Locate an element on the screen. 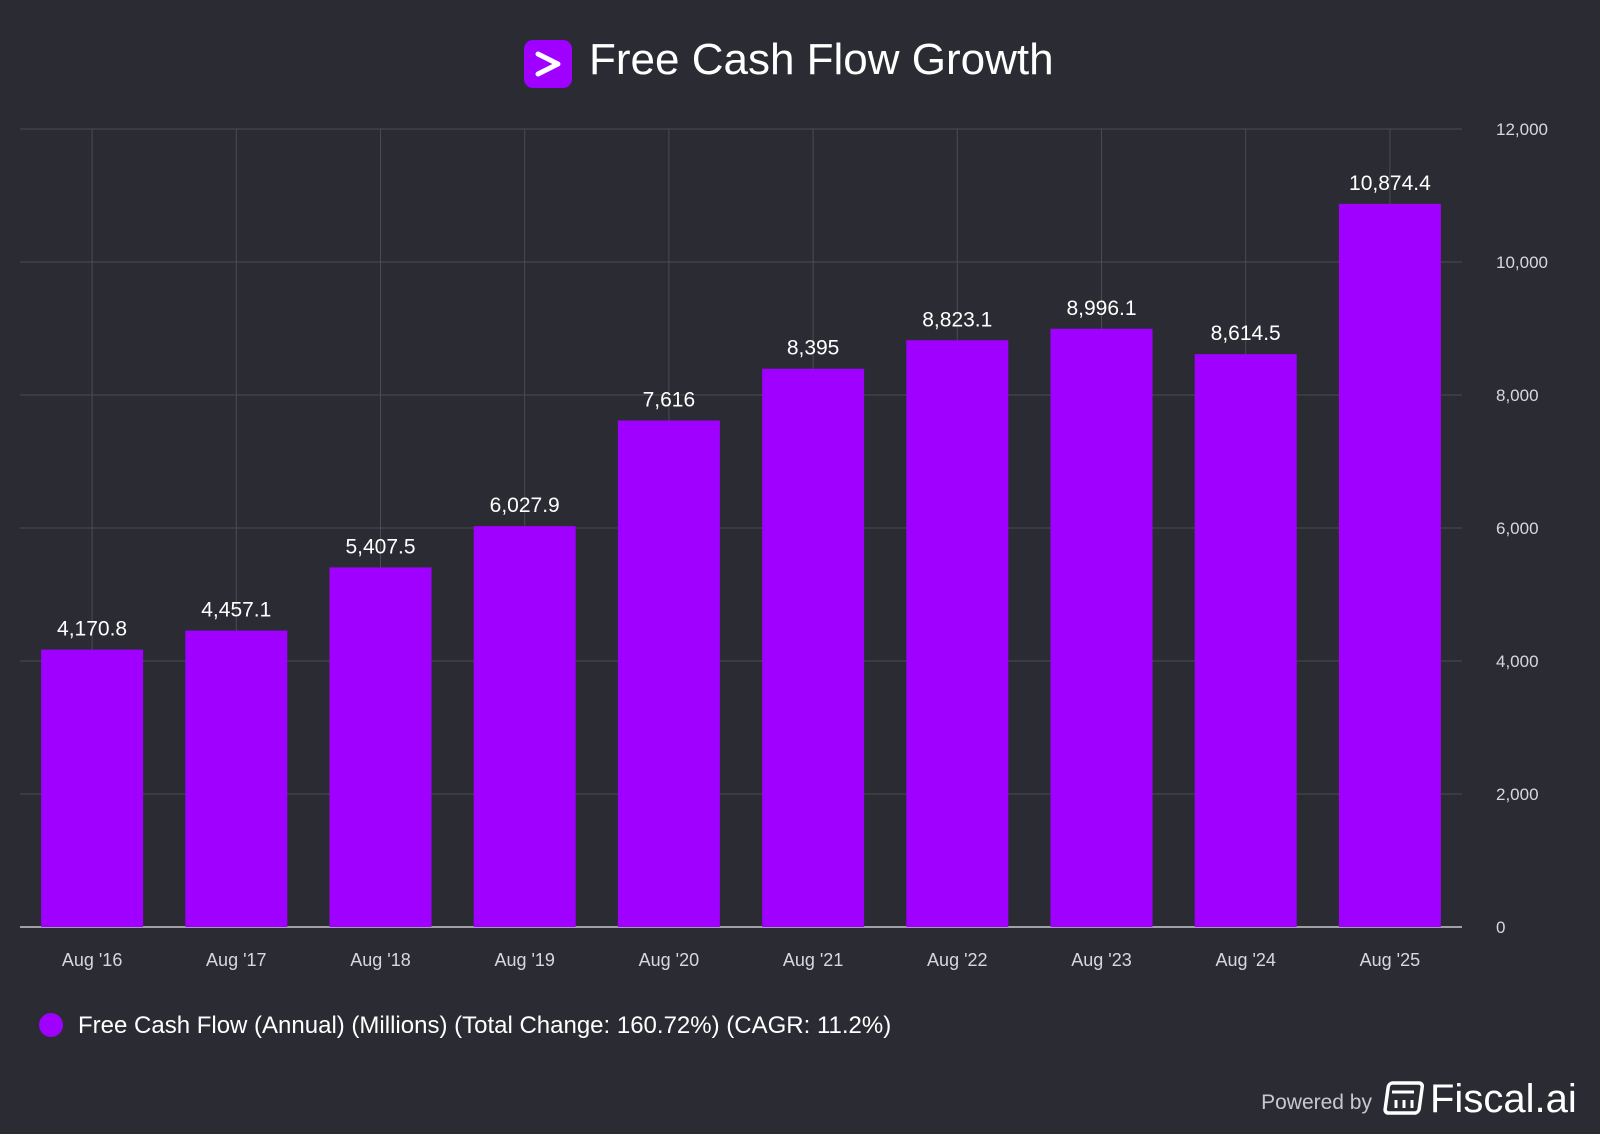 The height and width of the screenshot is (1134, 1600). x-tick-label: Aug '25 is located at coordinates (1390, 960).